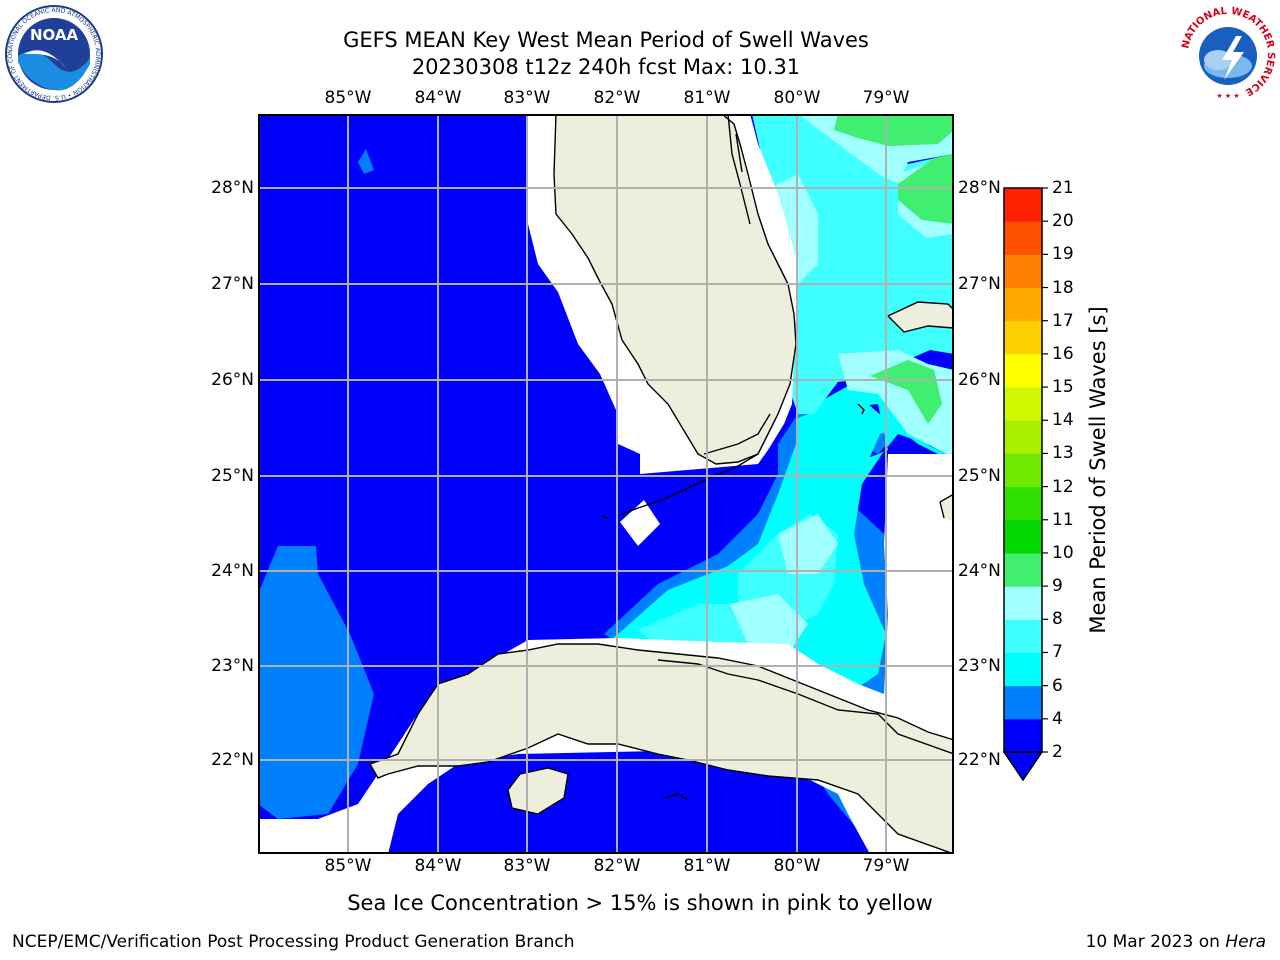 This screenshot has width=1280, height=960. What do you see at coordinates (527, 866) in the screenshot?
I see `lon-label-bottom: 83°W` at bounding box center [527, 866].